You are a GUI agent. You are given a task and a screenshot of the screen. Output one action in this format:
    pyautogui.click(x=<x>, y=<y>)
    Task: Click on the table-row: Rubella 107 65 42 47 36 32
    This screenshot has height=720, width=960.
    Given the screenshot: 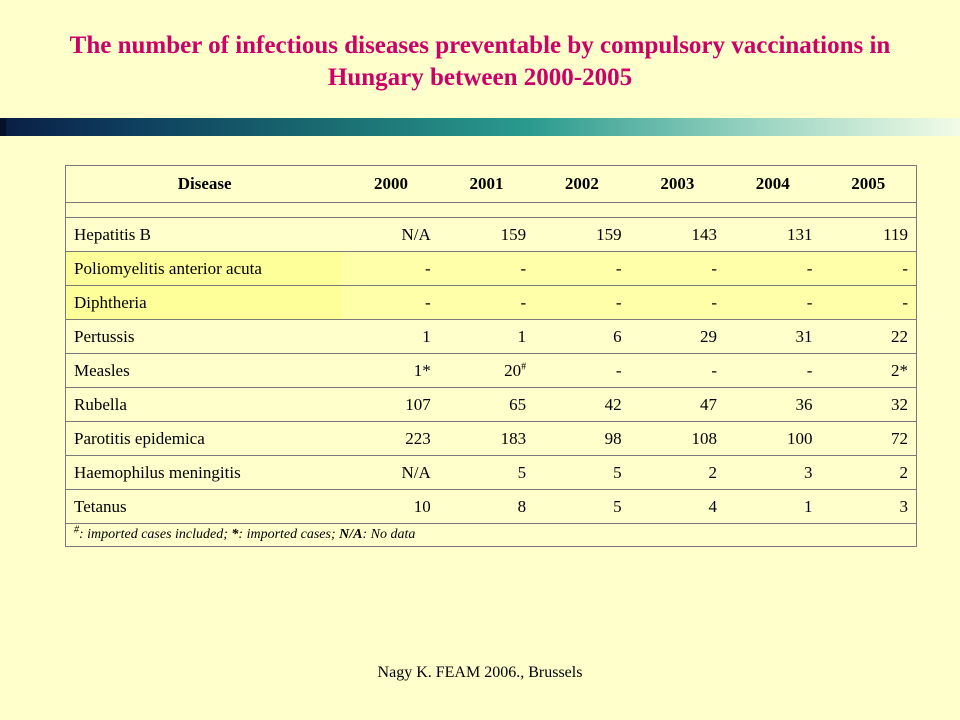 What is the action you would take?
    pyautogui.click(x=491, y=404)
    